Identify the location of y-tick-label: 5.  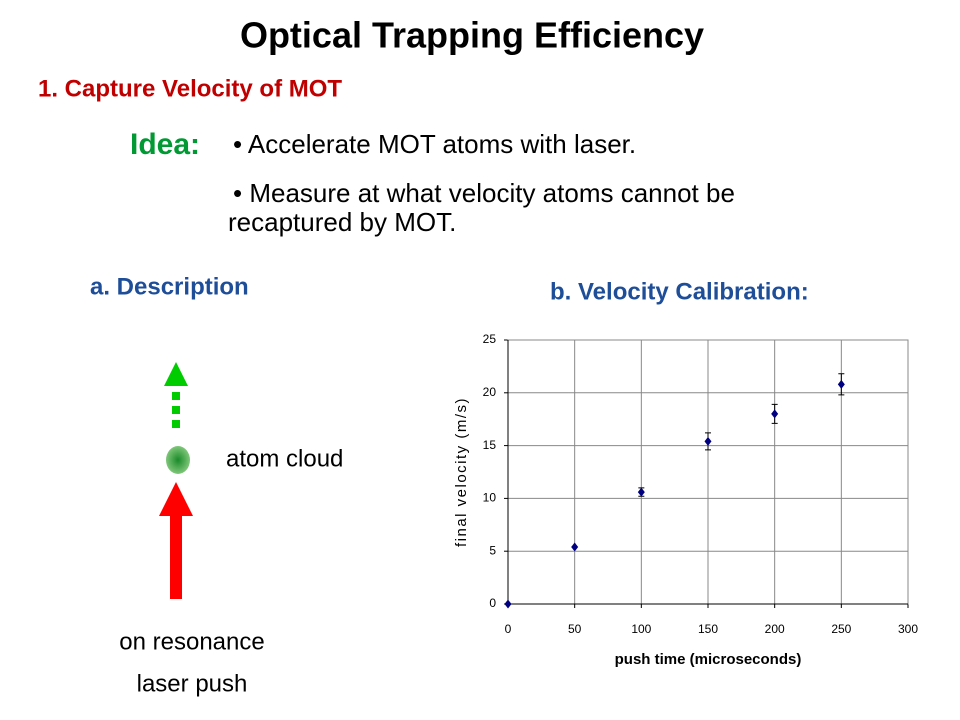
(492, 550).